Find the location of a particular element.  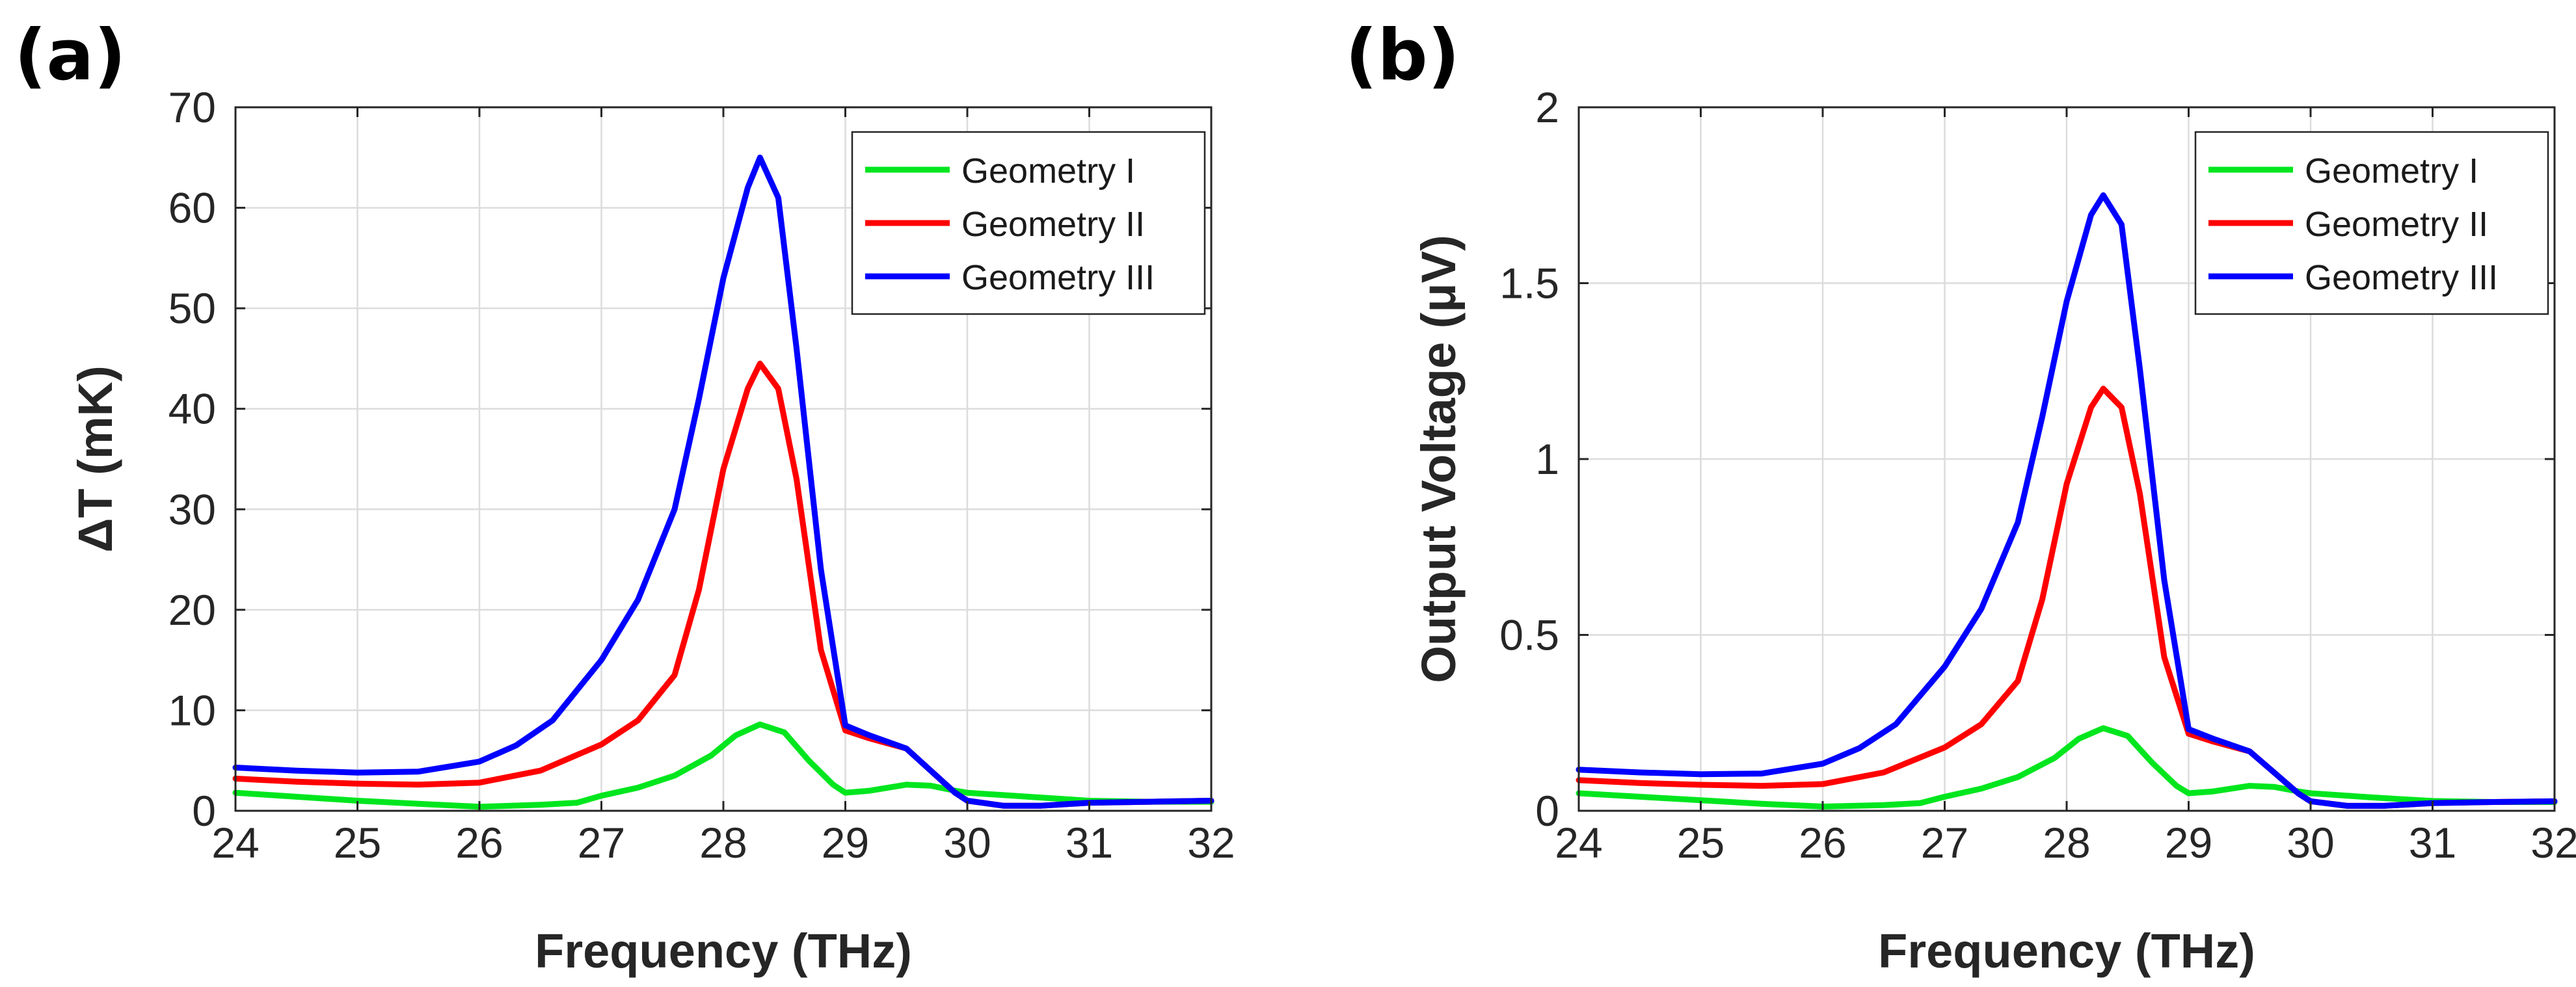

y-axis-title: Output Voltage (μV) is located at coordinates (1439, 459).